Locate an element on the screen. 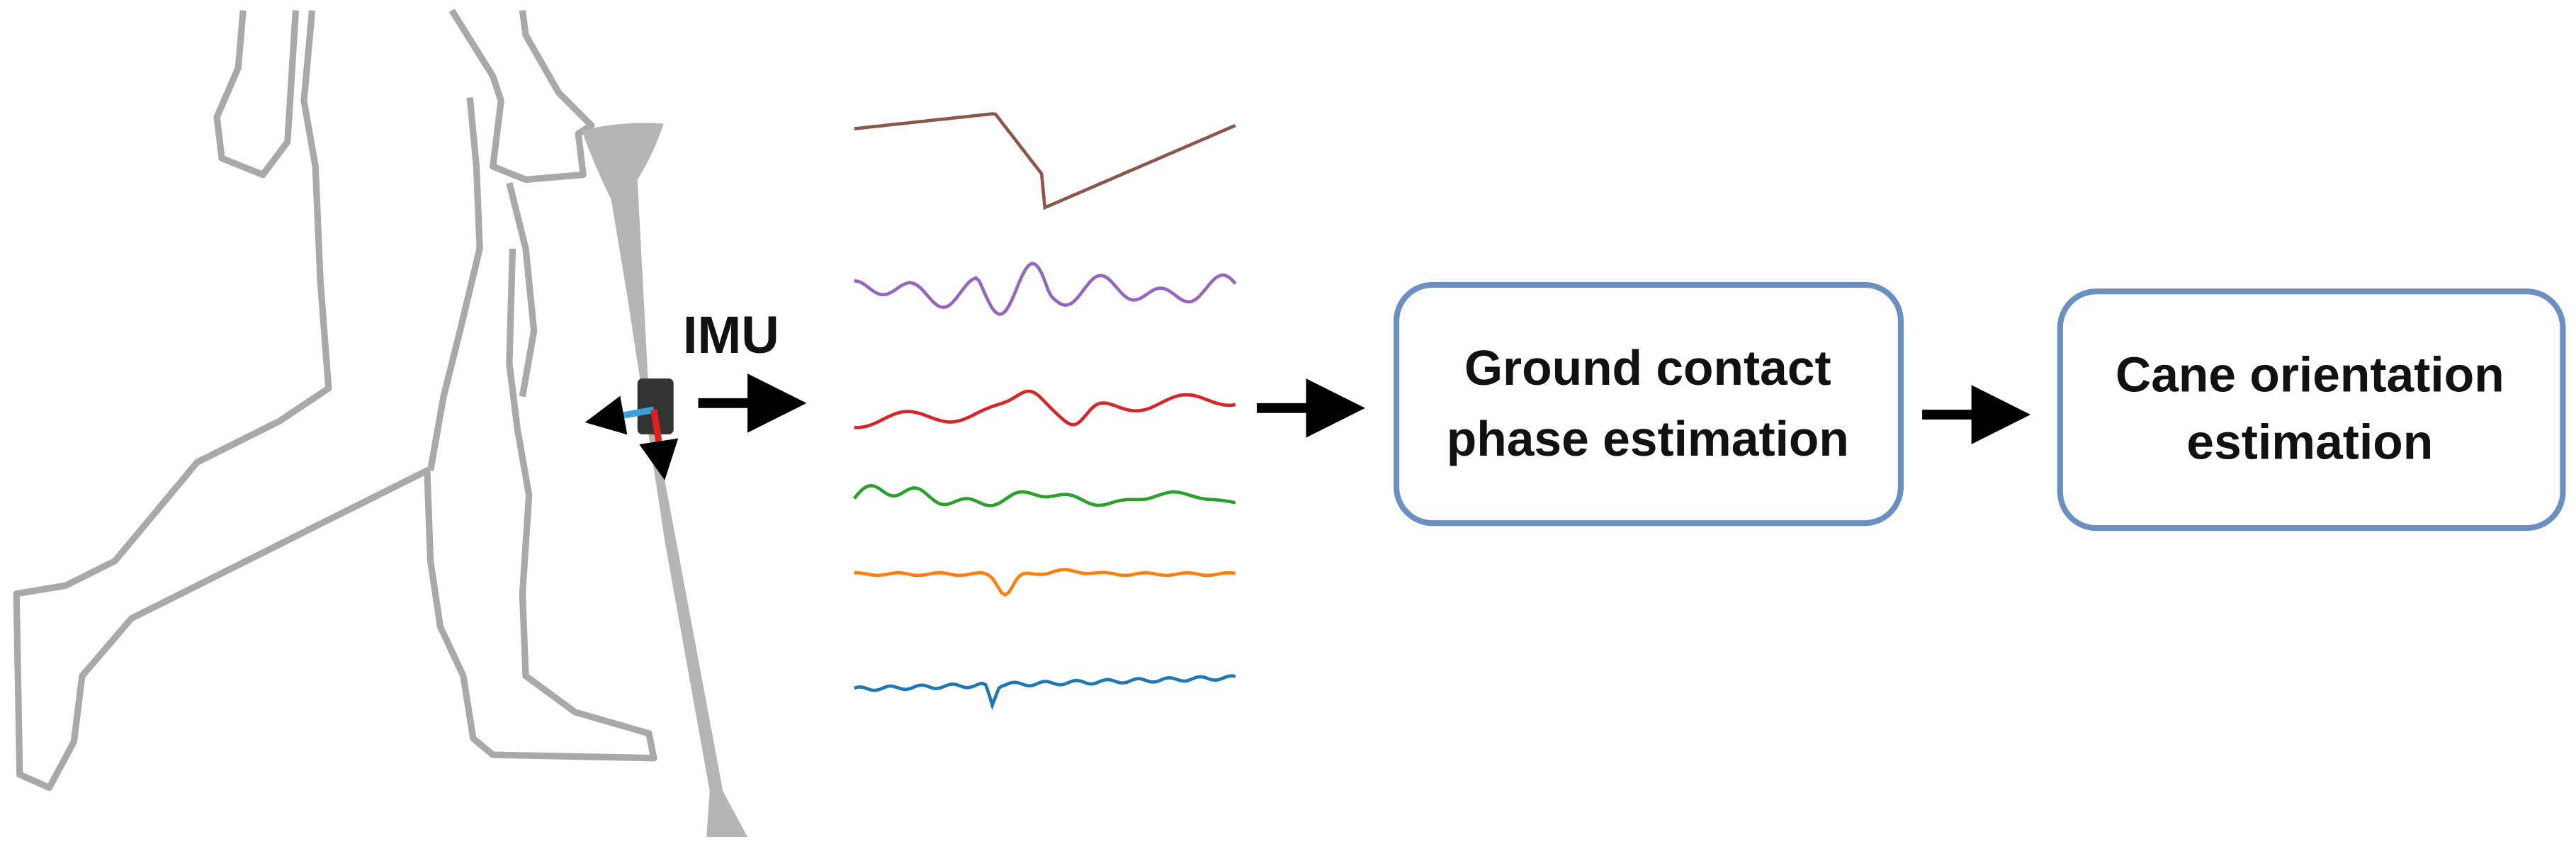 This screenshot has height=849, width=2576. imu-sensor is located at coordinates (631, 429).